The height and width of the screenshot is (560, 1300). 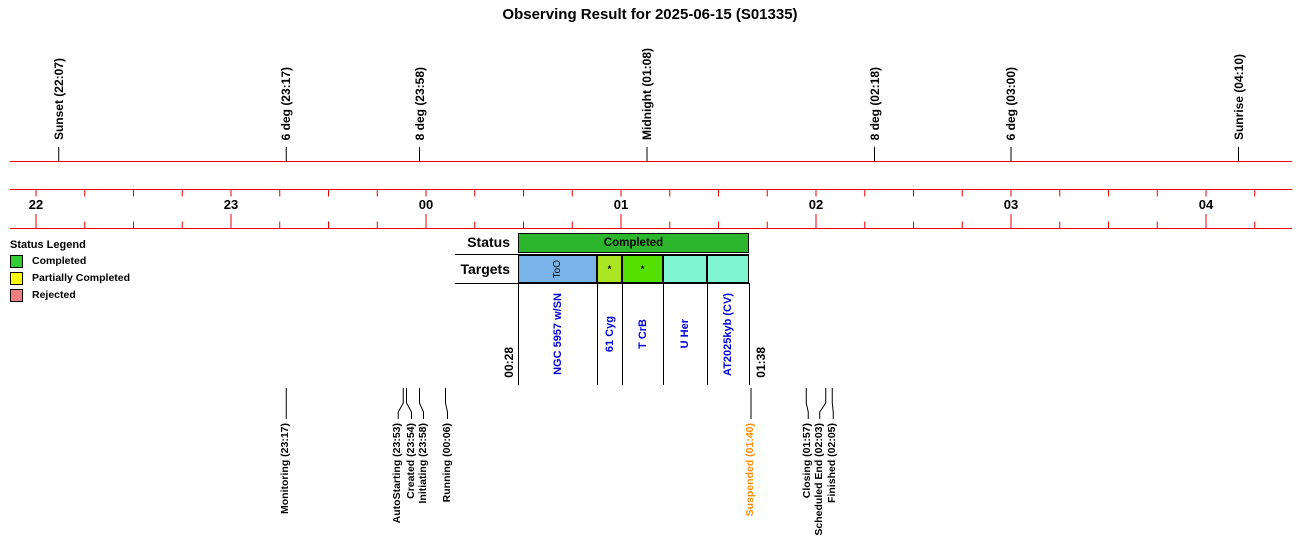 What do you see at coordinates (231, 204) in the screenshot?
I see `hour-label: 23` at bounding box center [231, 204].